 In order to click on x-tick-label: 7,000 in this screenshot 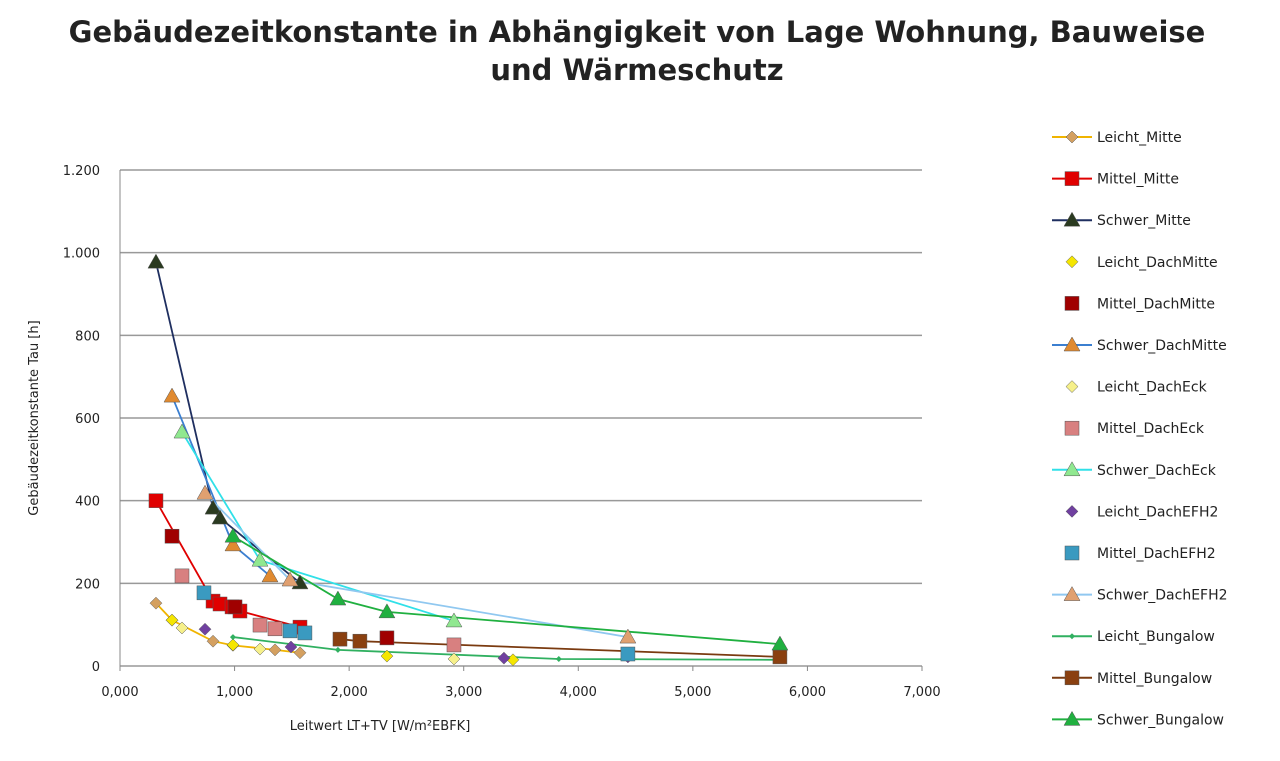, I will do `click(921, 692)`.